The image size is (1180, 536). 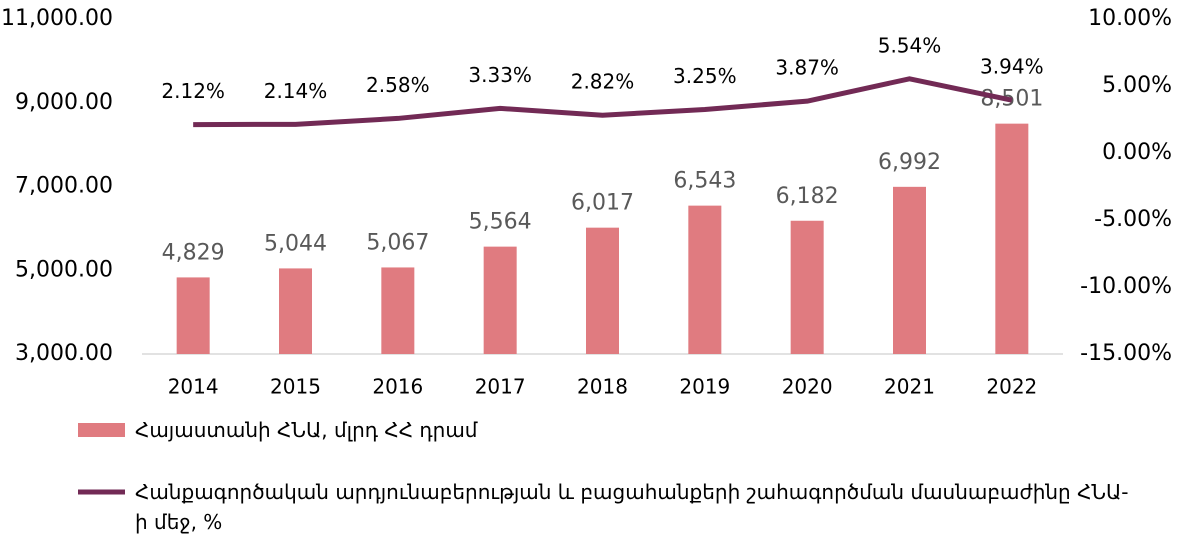 What do you see at coordinates (602, 387) in the screenshot?
I see `x-tick-label: 2018` at bounding box center [602, 387].